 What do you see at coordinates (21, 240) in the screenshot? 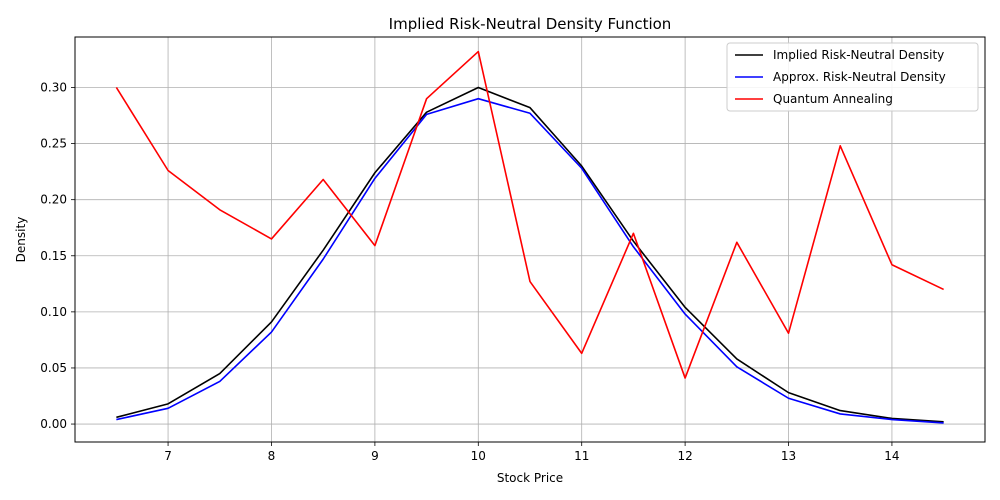
I see `y-axis-label: Density` at bounding box center [21, 240].